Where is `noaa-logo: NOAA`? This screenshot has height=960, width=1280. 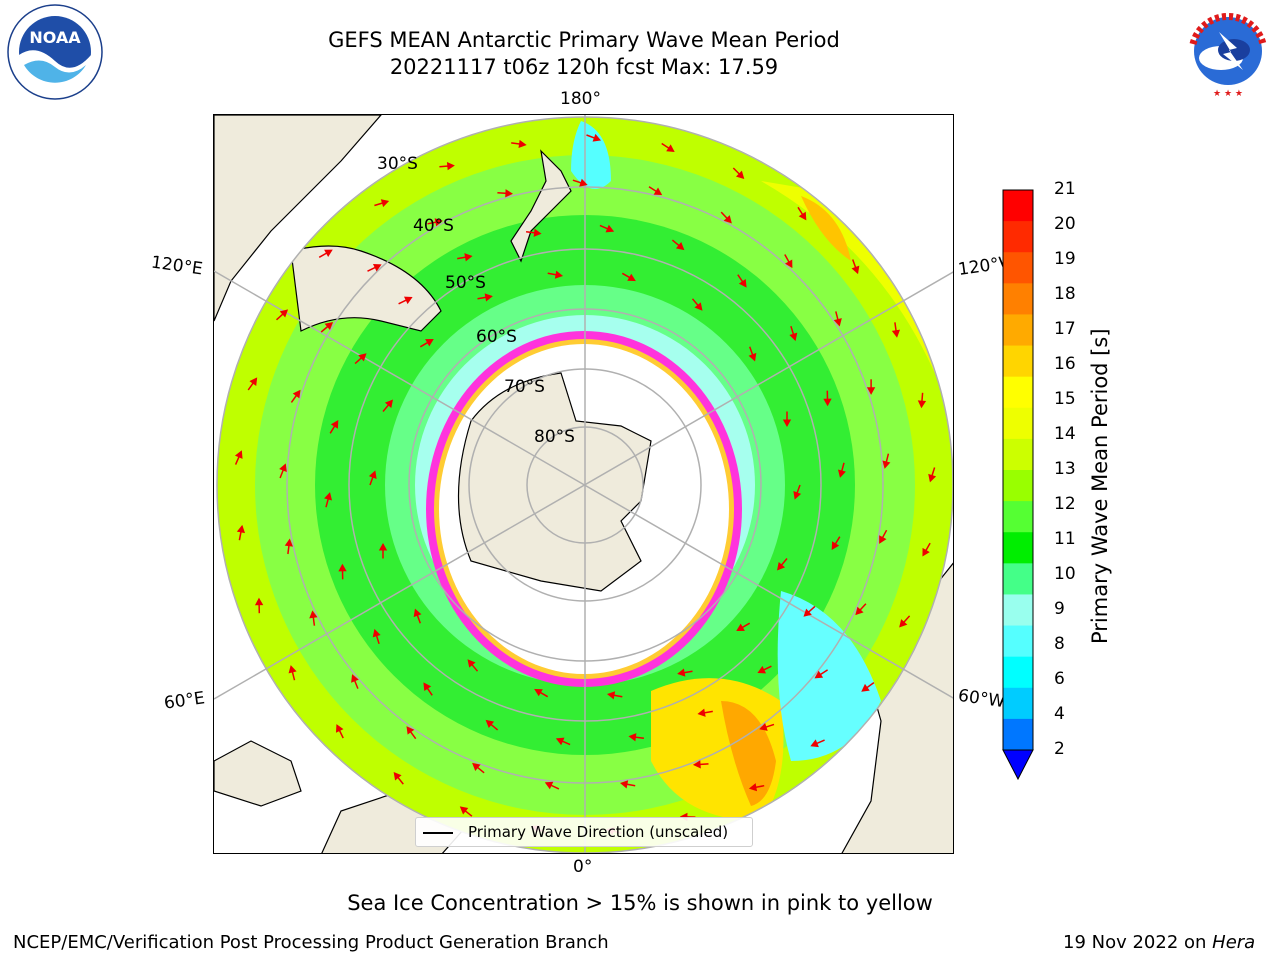
noaa-logo: NOAA is located at coordinates (55, 52).